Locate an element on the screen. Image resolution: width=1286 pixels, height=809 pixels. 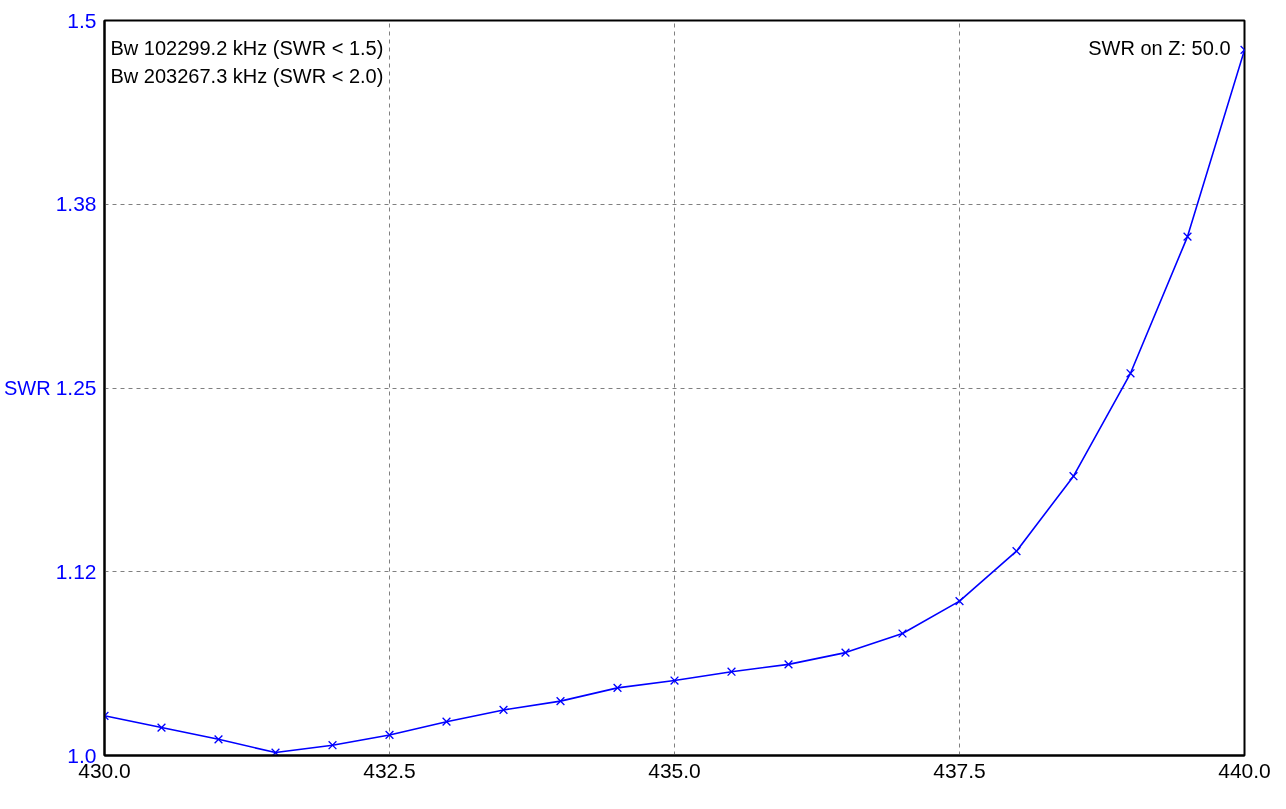
y-tick-label: 1.12 is located at coordinates (76, 571).